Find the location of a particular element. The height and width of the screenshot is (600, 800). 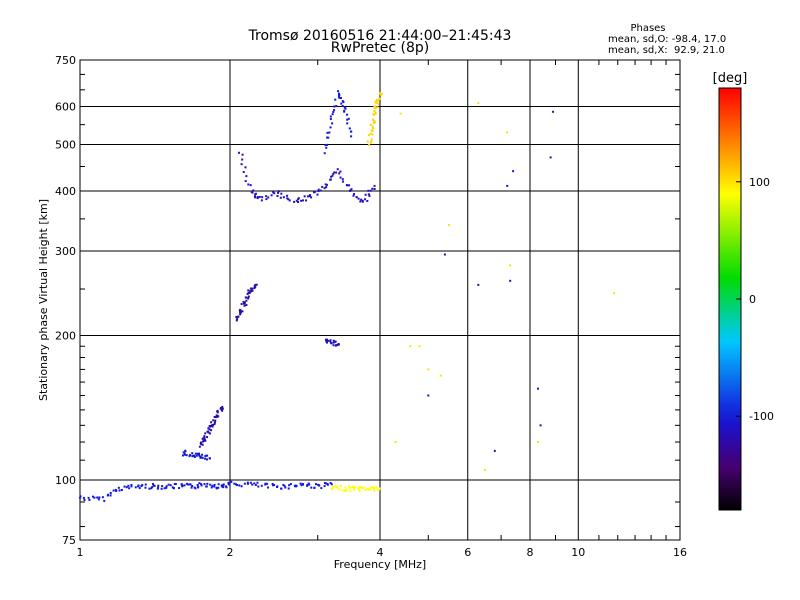

phase-legend-title: Phases is located at coordinates (648, 28).